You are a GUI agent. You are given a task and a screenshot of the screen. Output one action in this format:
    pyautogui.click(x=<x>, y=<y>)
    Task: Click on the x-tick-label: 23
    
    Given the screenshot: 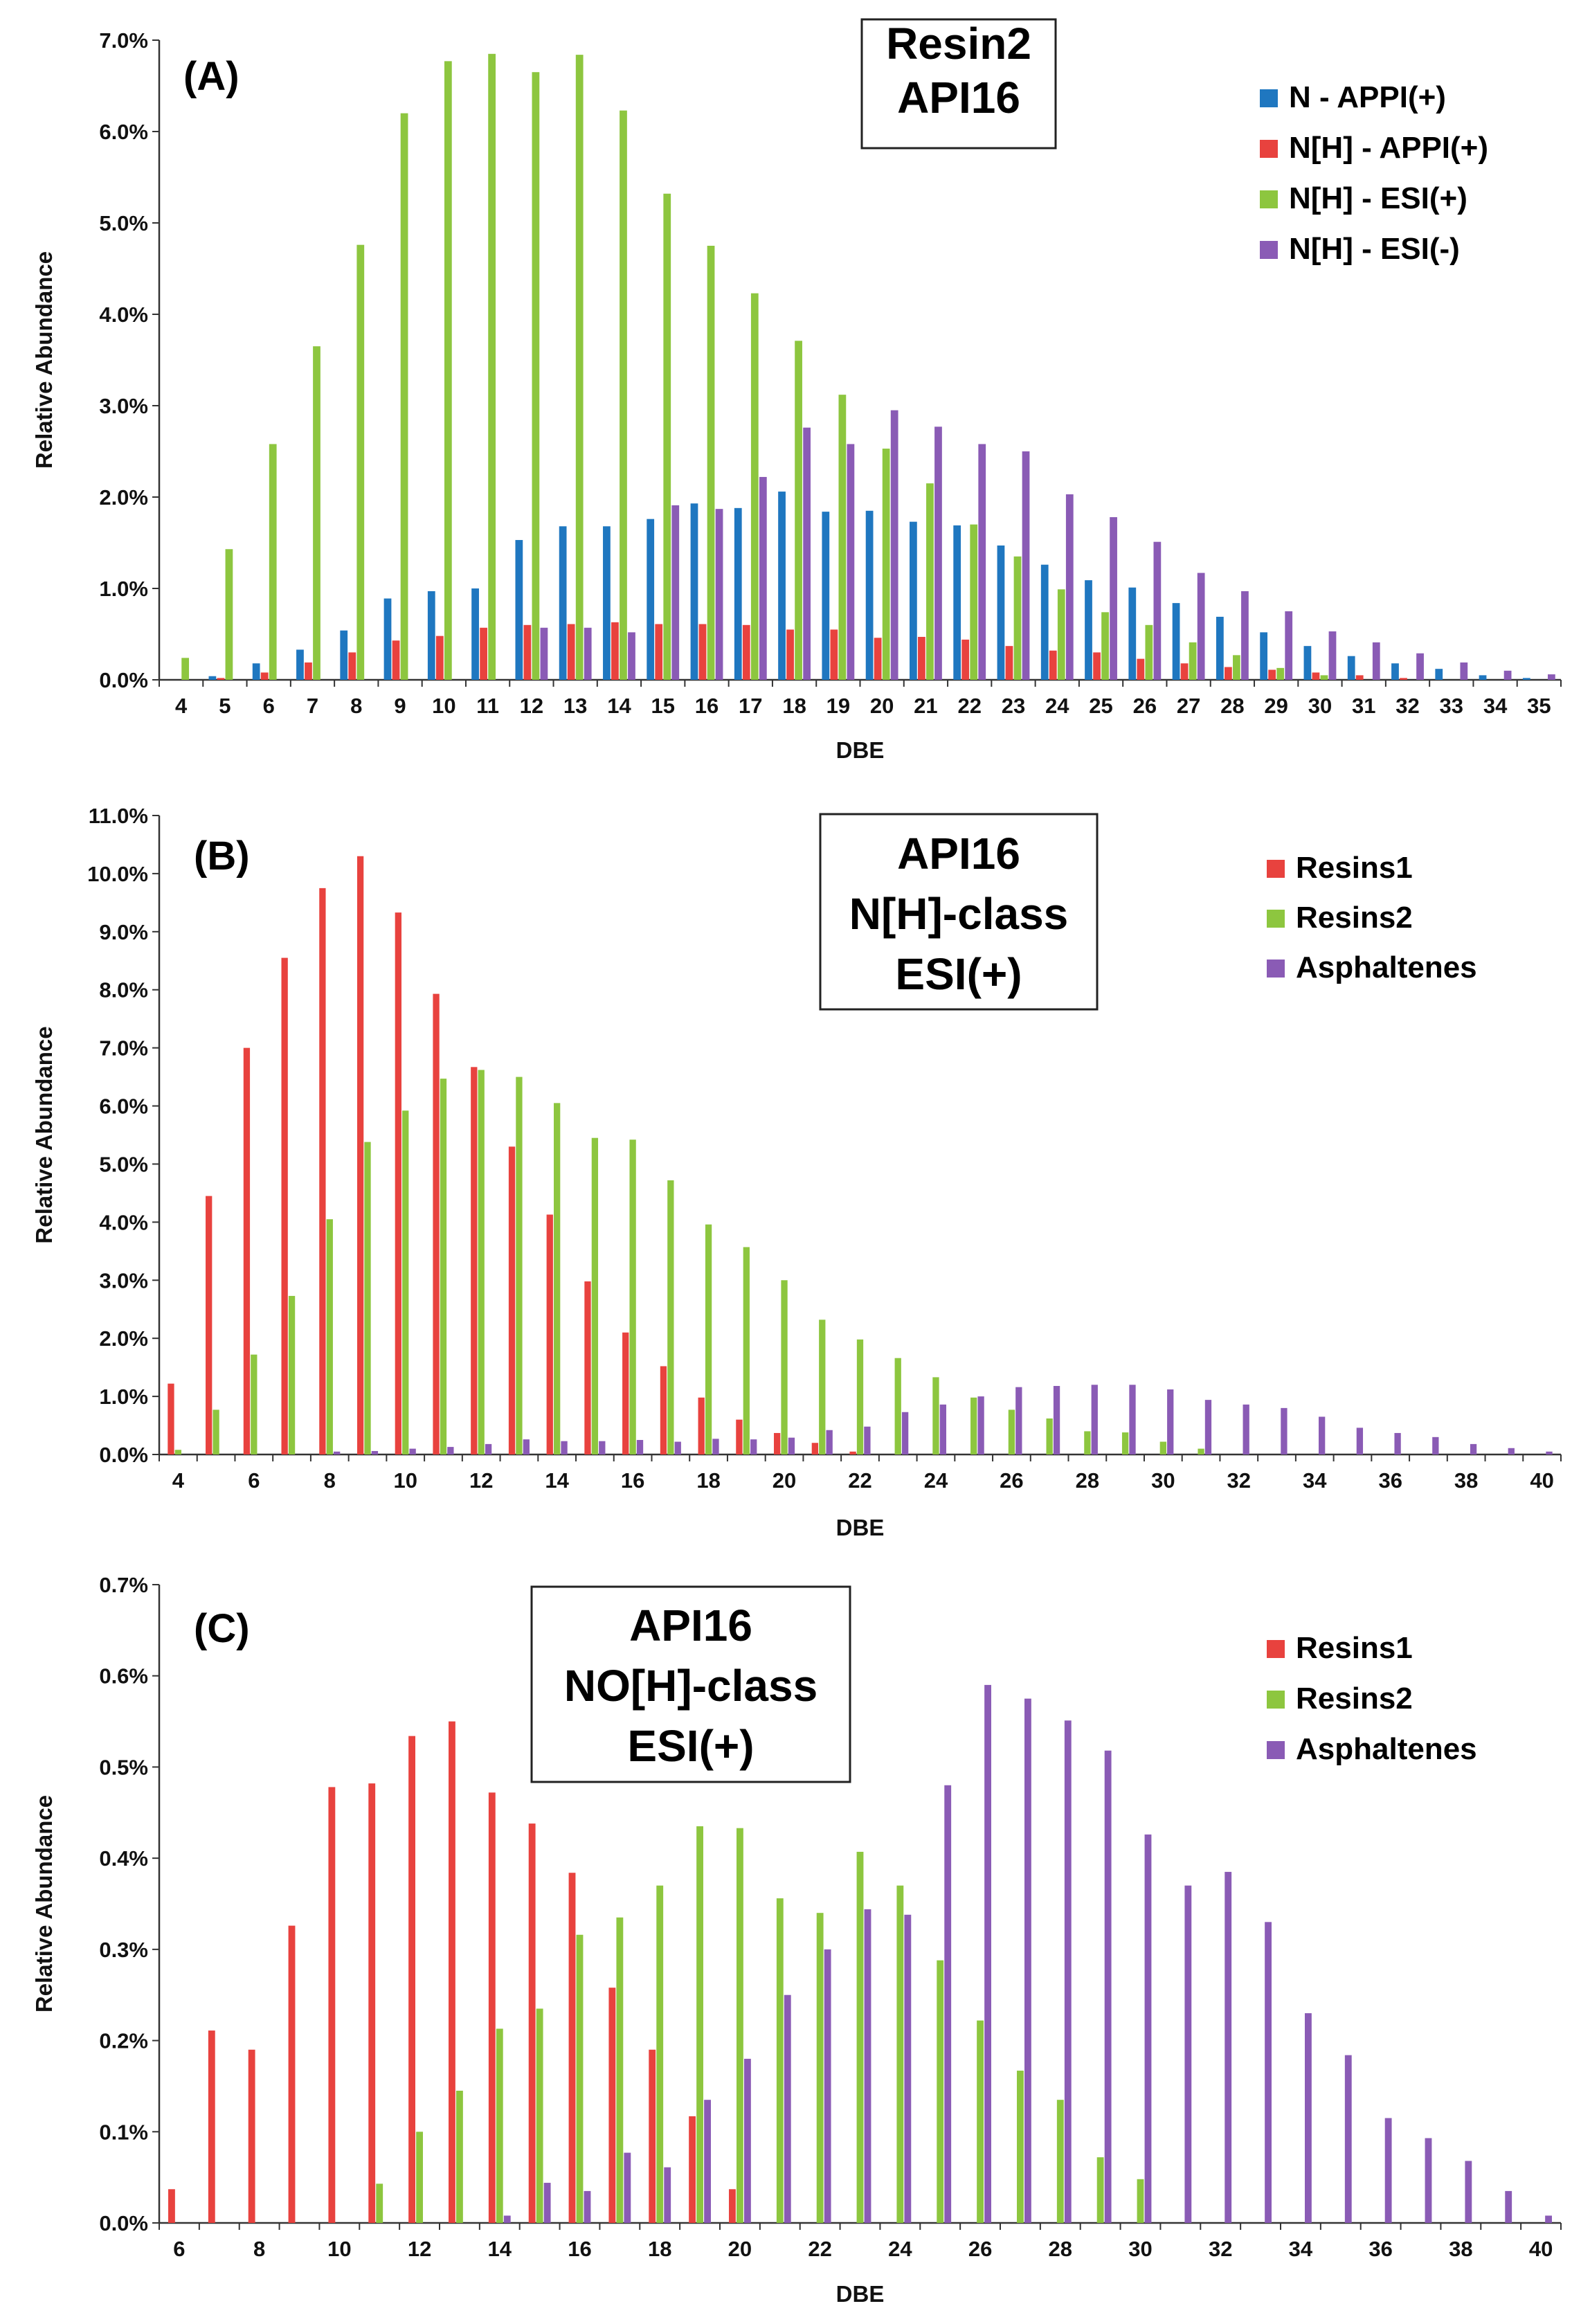 What is the action you would take?
    pyautogui.click(x=1013, y=706)
    